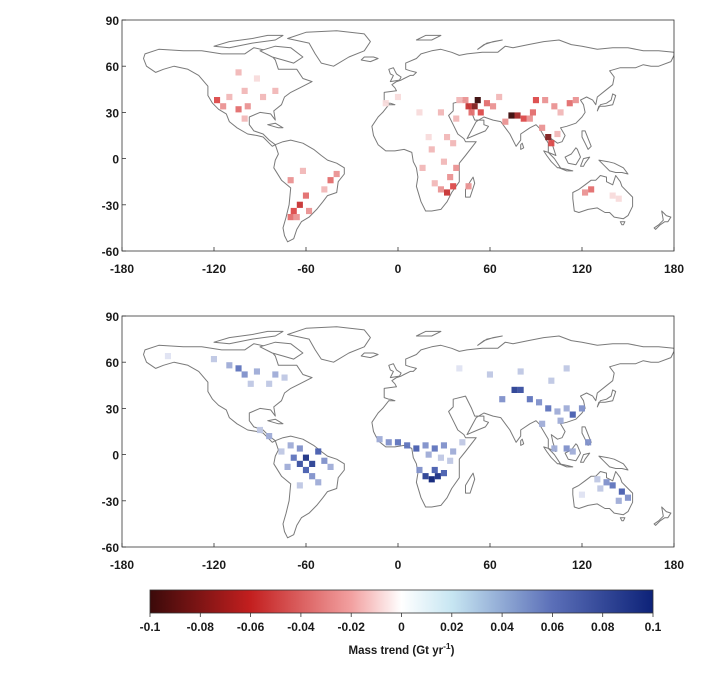 The width and height of the screenshot is (706, 673). What do you see at coordinates (395, 75) in the screenshot?
I see `landmass-uk` at bounding box center [395, 75].